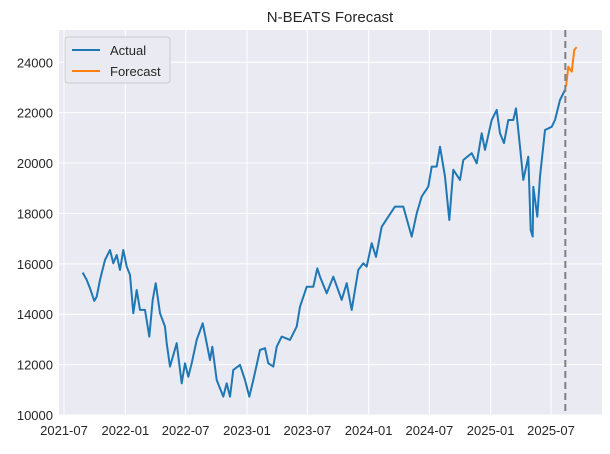  Describe the element at coordinates (35, 365) in the screenshot. I see `y-tick-label: 12000` at that location.